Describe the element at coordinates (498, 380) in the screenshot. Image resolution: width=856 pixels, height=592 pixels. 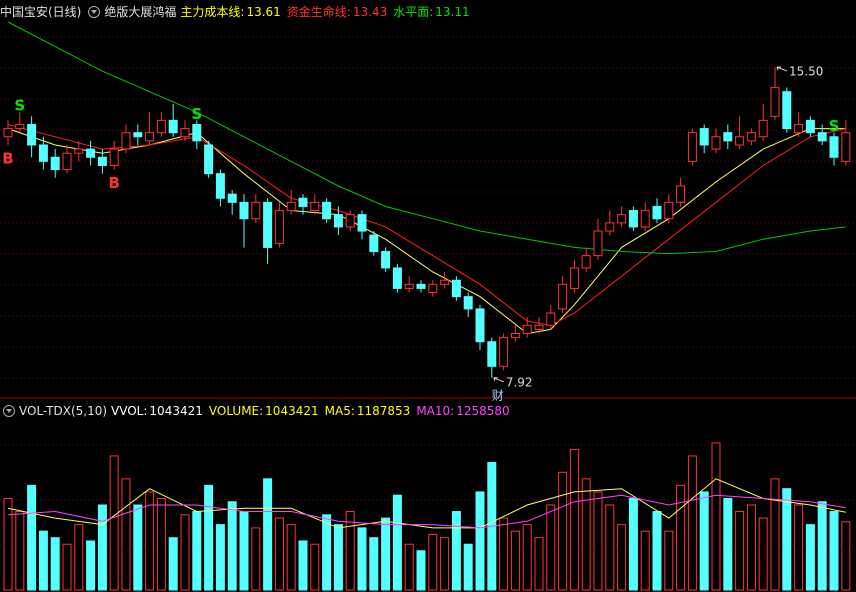
I see `low-arrow` at that location.